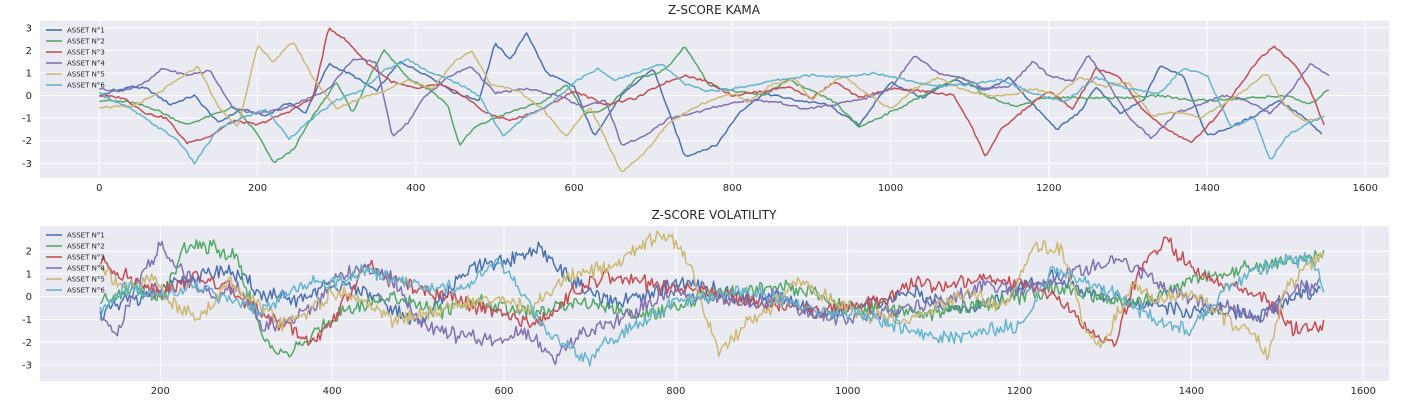  I want to click on y-tick-label: 3, so click(29, 28).